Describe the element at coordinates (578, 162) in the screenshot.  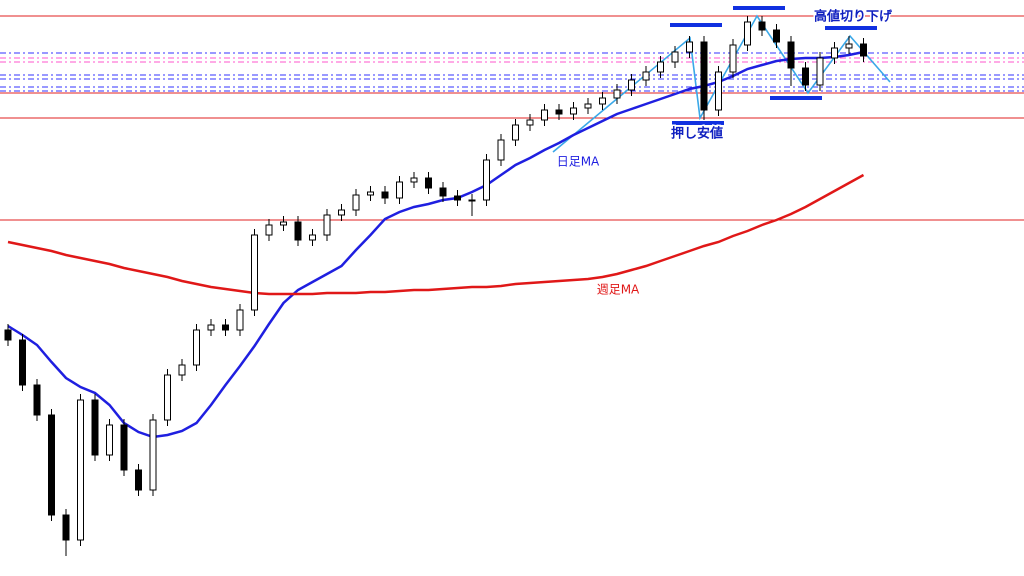
I see `ma-label: 日足MA` at that location.